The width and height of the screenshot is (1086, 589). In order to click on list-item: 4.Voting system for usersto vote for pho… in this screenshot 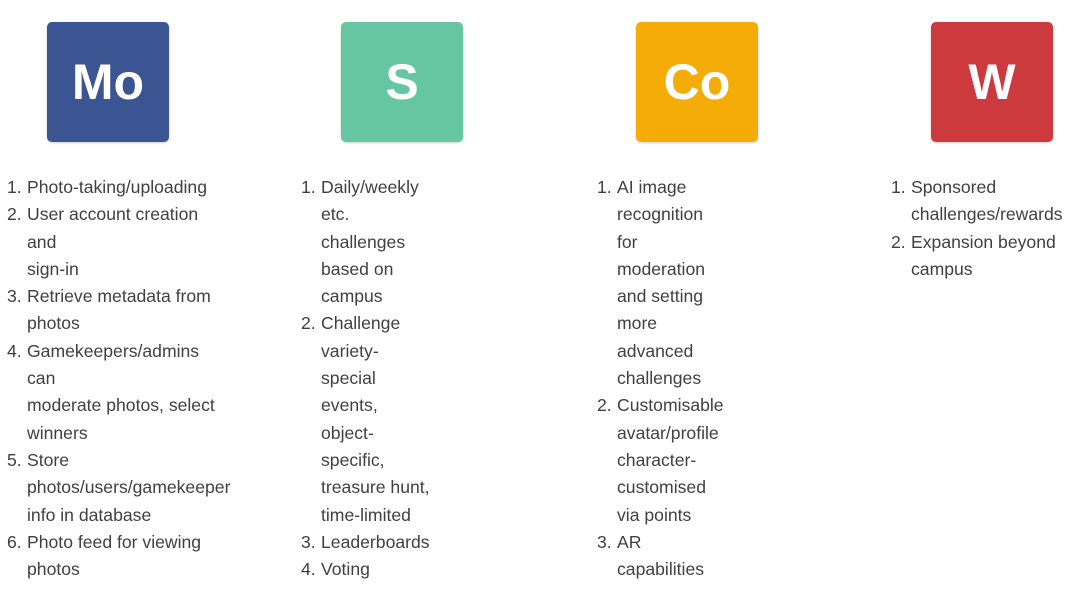, I will do `click(351, 574)`.